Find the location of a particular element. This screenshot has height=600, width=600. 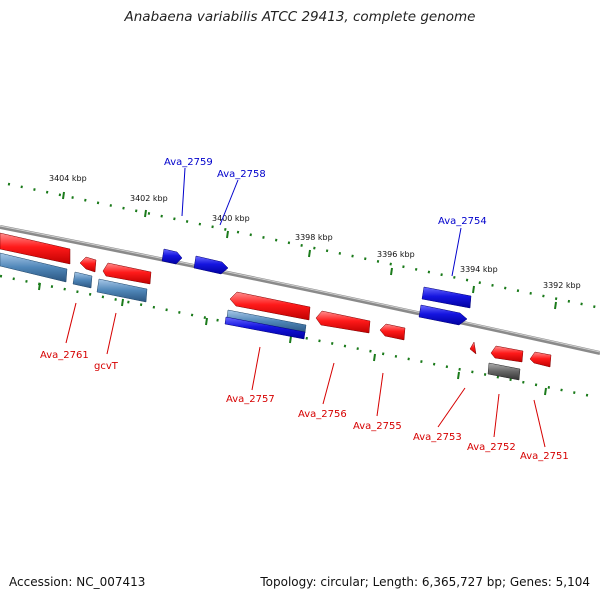

gene-arrow-ava2755 is located at coordinates (392, 332).